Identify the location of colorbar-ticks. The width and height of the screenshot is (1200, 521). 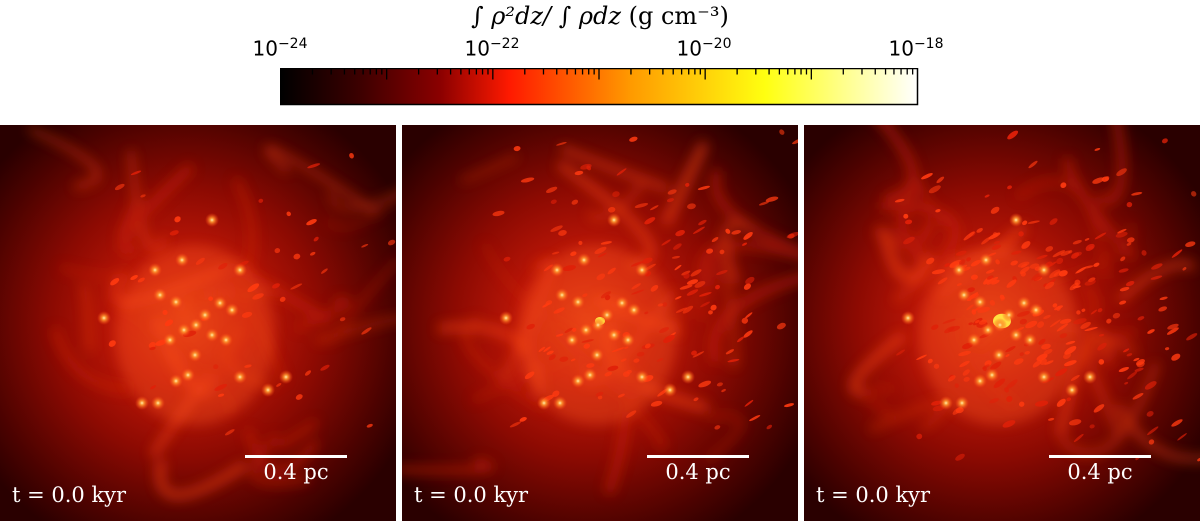
(597, 74).